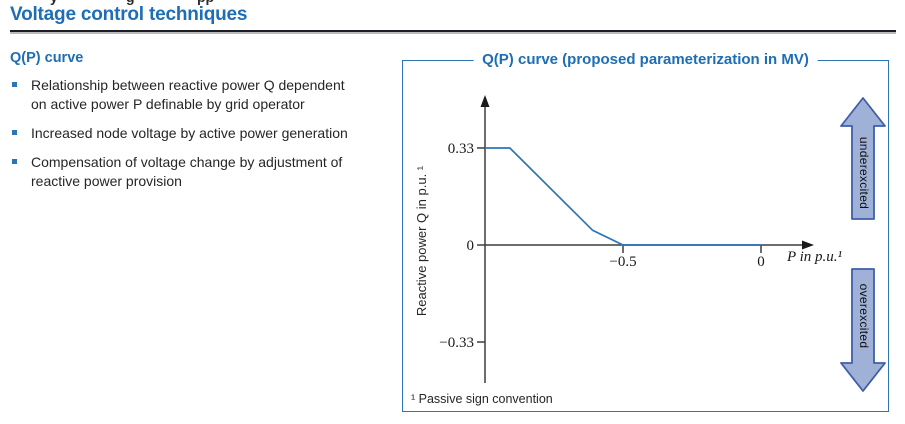 The height and width of the screenshot is (424, 905). Describe the element at coordinates (482, 399) in the screenshot. I see `footnote: ¹ Passive sign convention` at that location.